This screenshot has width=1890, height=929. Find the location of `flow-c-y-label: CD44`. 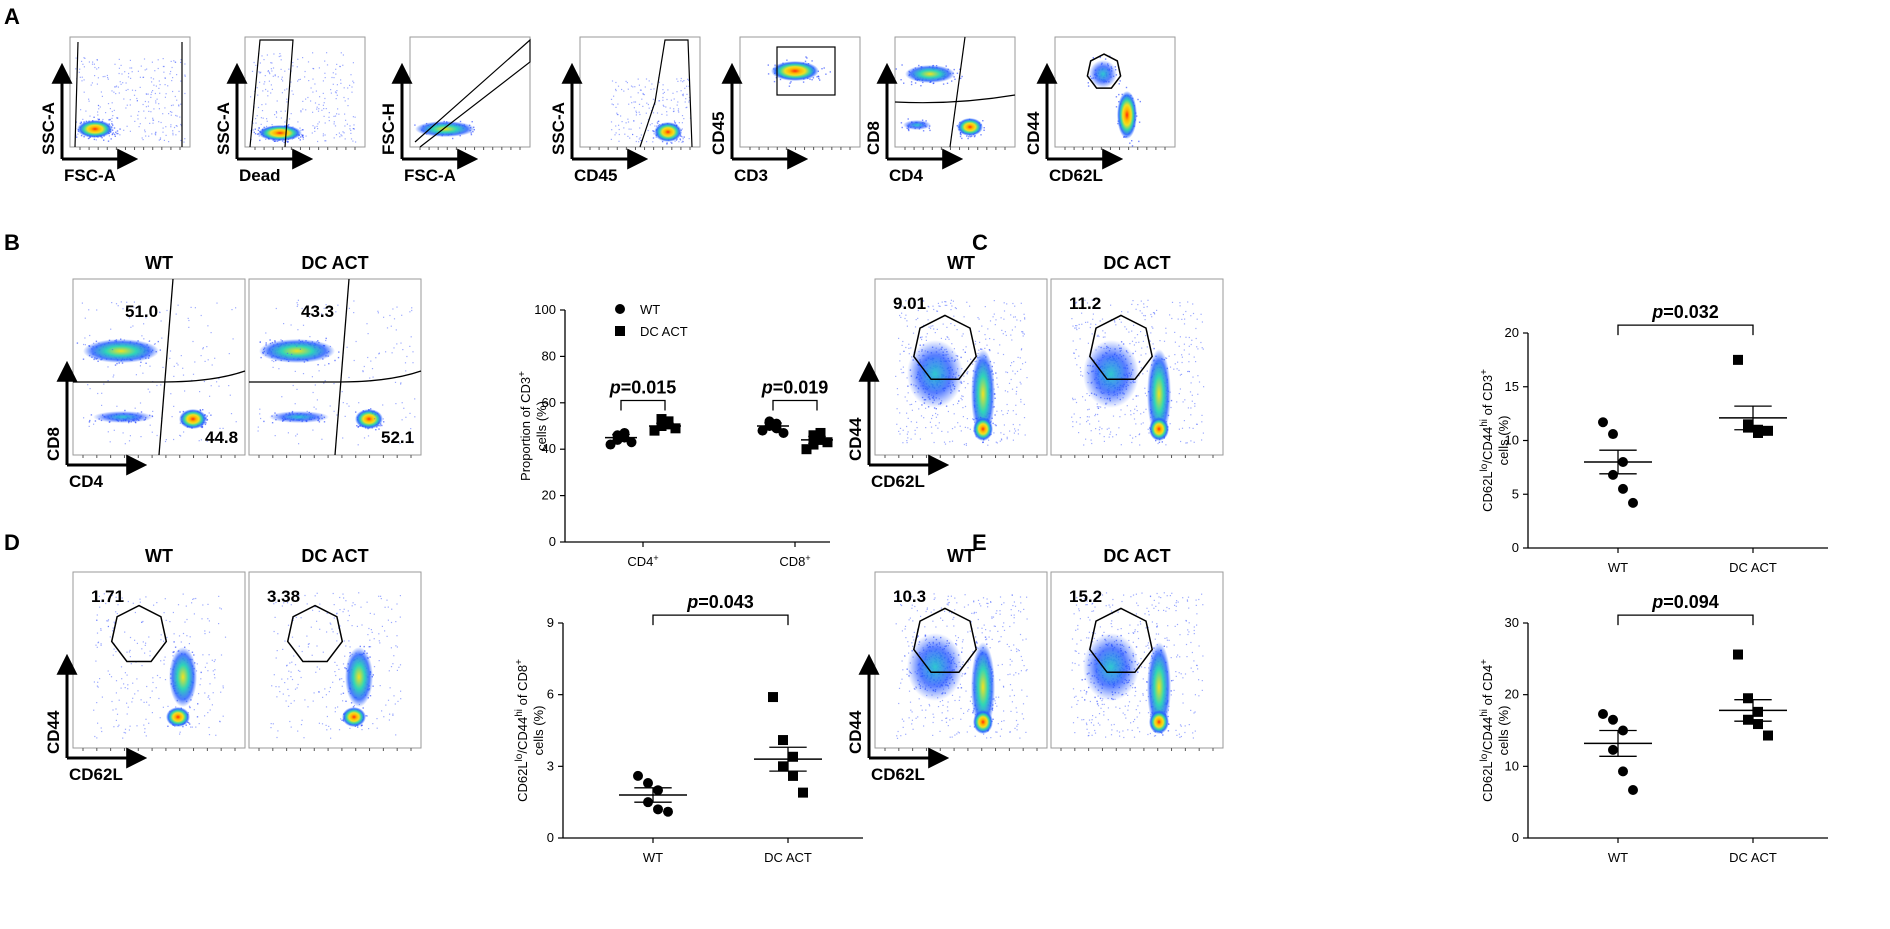

flow-c-y-label: CD44 is located at coordinates (855, 439).